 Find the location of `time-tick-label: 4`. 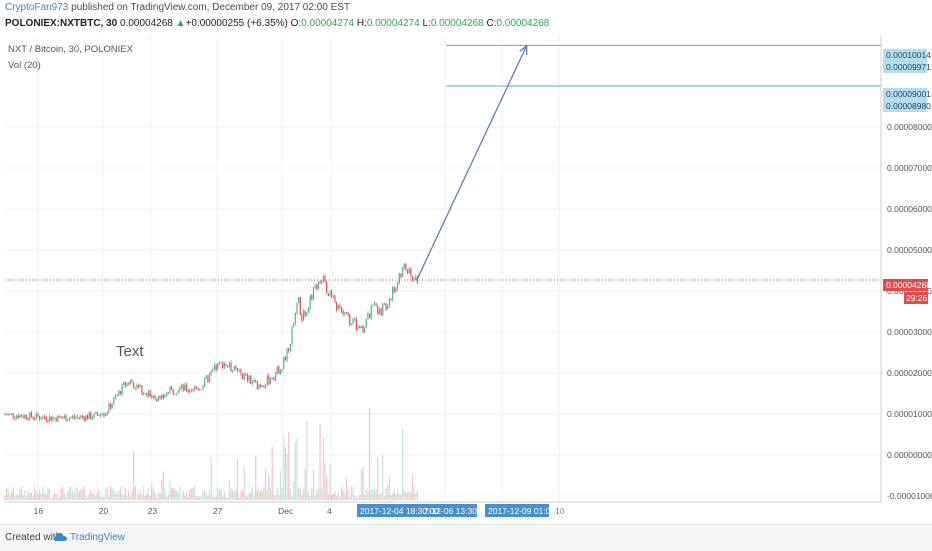

time-tick-label: 4 is located at coordinates (329, 511).